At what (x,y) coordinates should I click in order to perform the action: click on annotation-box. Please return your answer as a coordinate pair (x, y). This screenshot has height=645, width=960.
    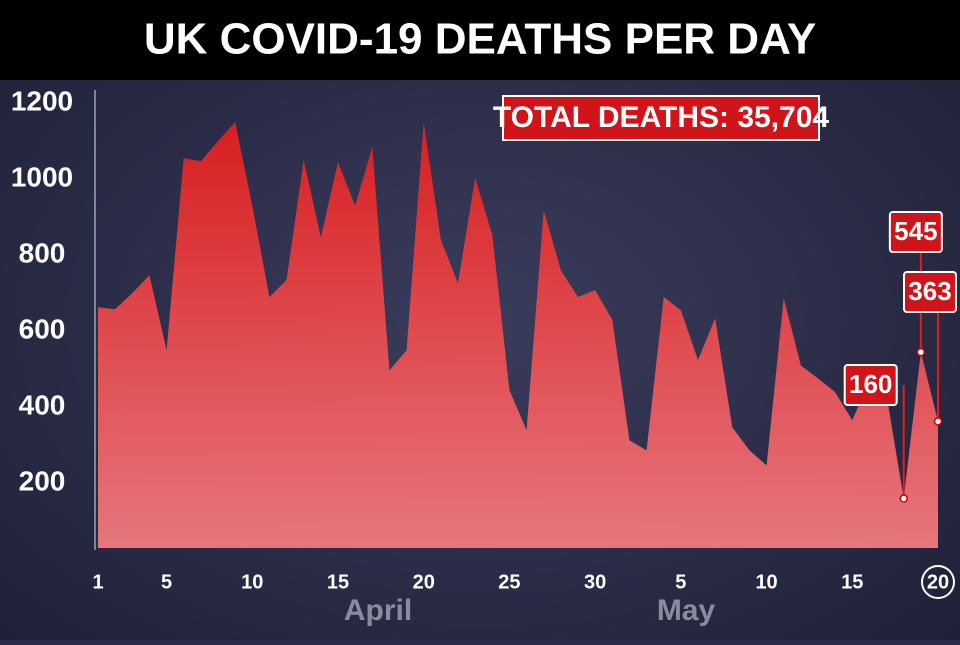
    Looking at the image, I should click on (661, 118).